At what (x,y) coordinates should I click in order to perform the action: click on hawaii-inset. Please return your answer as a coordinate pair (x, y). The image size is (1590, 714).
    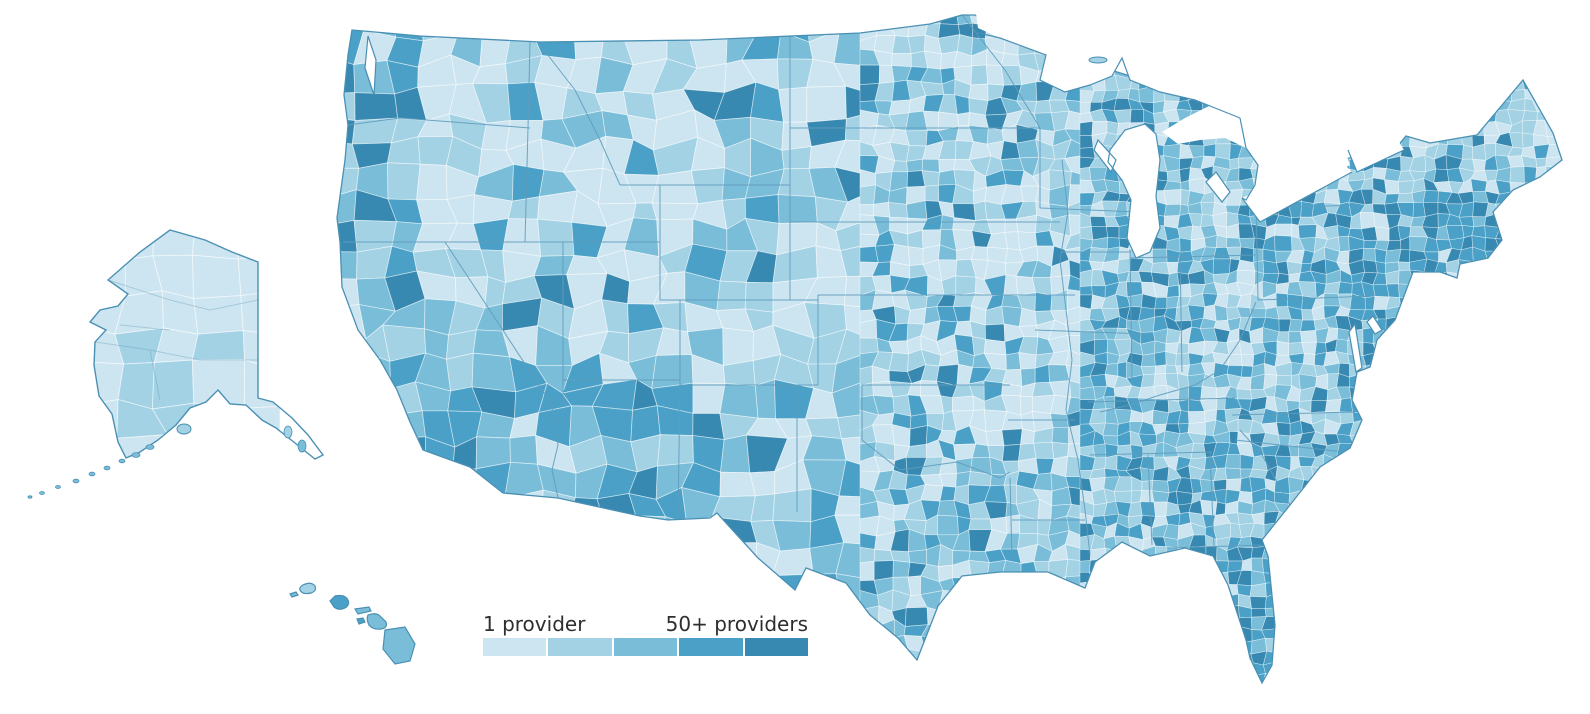
    Looking at the image, I should click on (352, 623).